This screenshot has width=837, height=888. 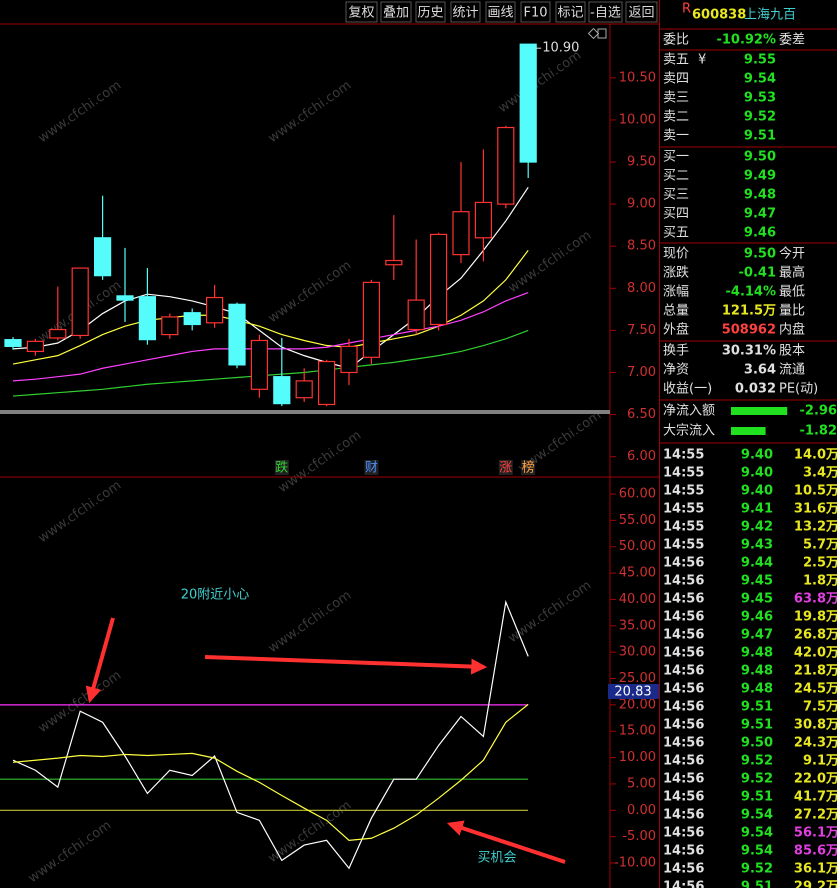 I want to click on quote-label: 内盘, so click(x=792, y=330).